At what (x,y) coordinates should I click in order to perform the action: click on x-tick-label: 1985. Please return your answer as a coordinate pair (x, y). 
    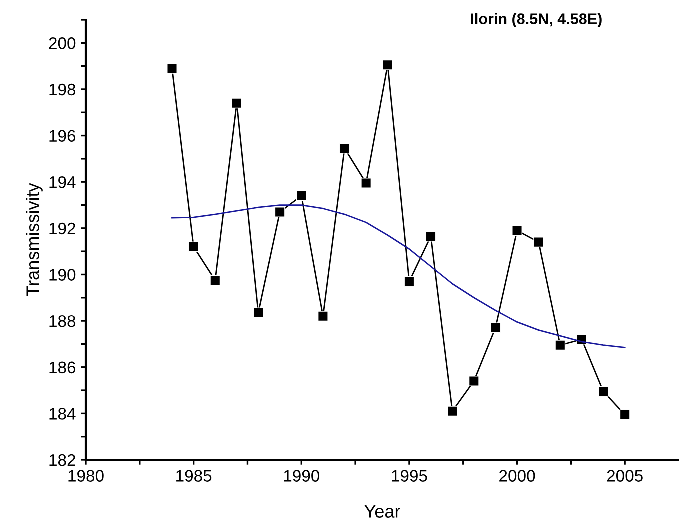
    Looking at the image, I should click on (194, 476).